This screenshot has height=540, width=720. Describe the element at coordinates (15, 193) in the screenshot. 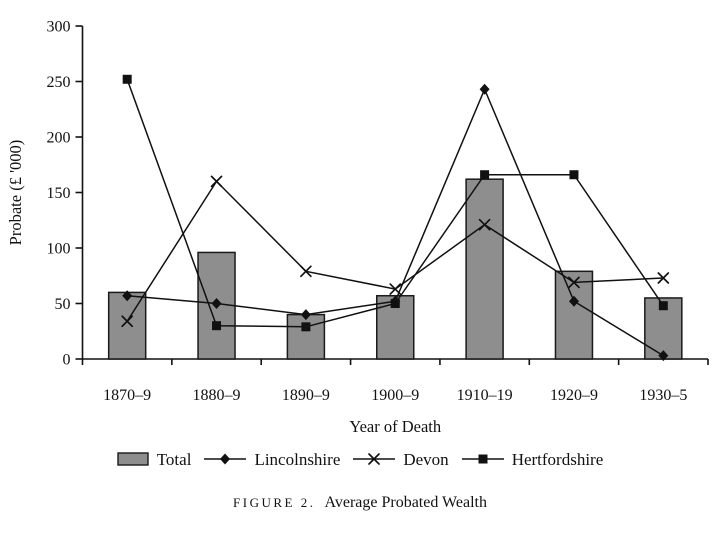

I see `y-axis-title: Probate (£ '000)` at that location.